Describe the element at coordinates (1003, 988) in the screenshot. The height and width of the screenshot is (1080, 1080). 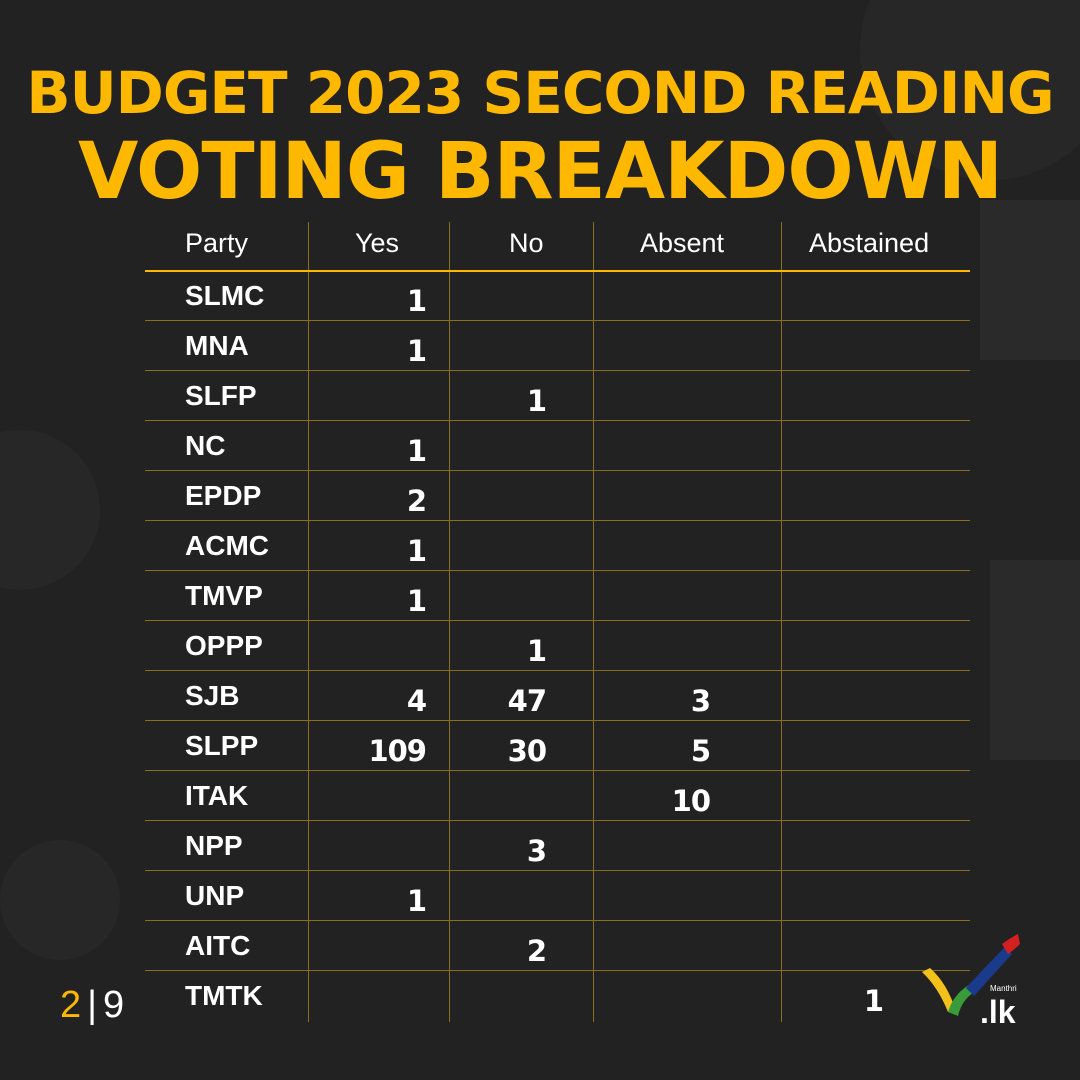
I see `logo-small-text: Manthri` at that location.